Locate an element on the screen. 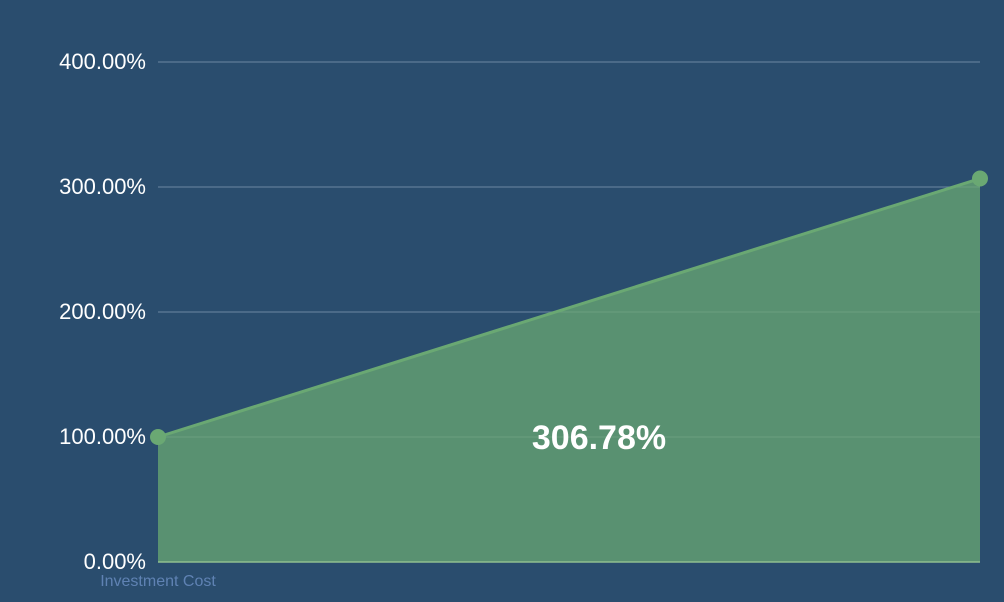  y-tick-label: 400.00% is located at coordinates (102, 61).